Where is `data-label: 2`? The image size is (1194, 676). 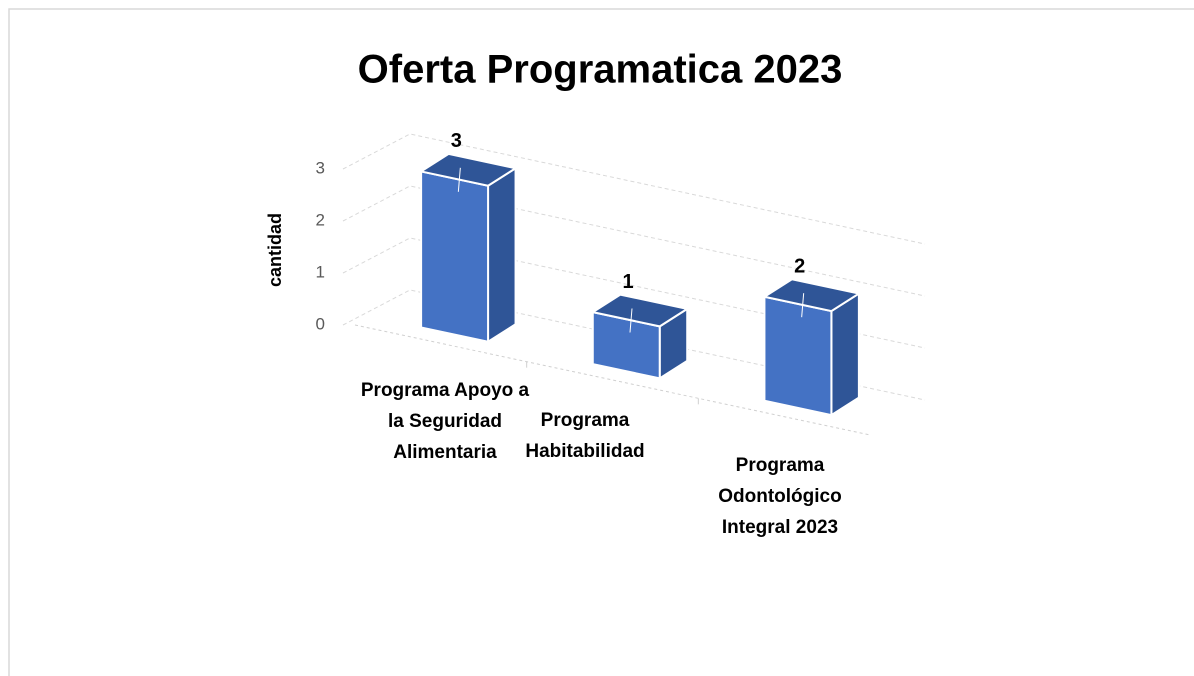
data-label: 2 is located at coordinates (799, 266).